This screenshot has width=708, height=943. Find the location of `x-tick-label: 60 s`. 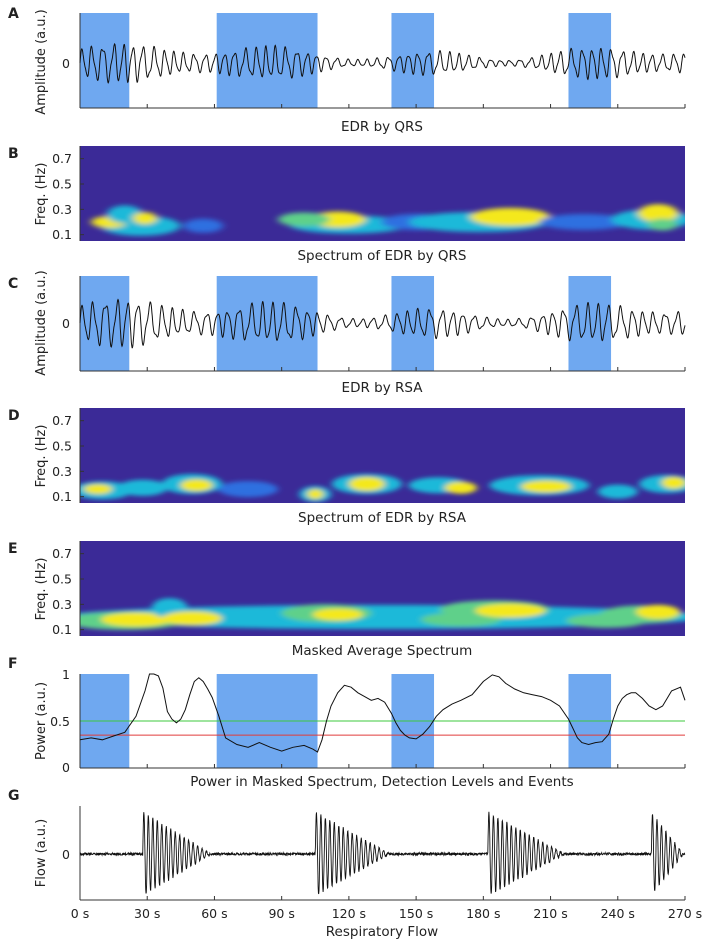

x-tick-label: 60 s is located at coordinates (214, 913).